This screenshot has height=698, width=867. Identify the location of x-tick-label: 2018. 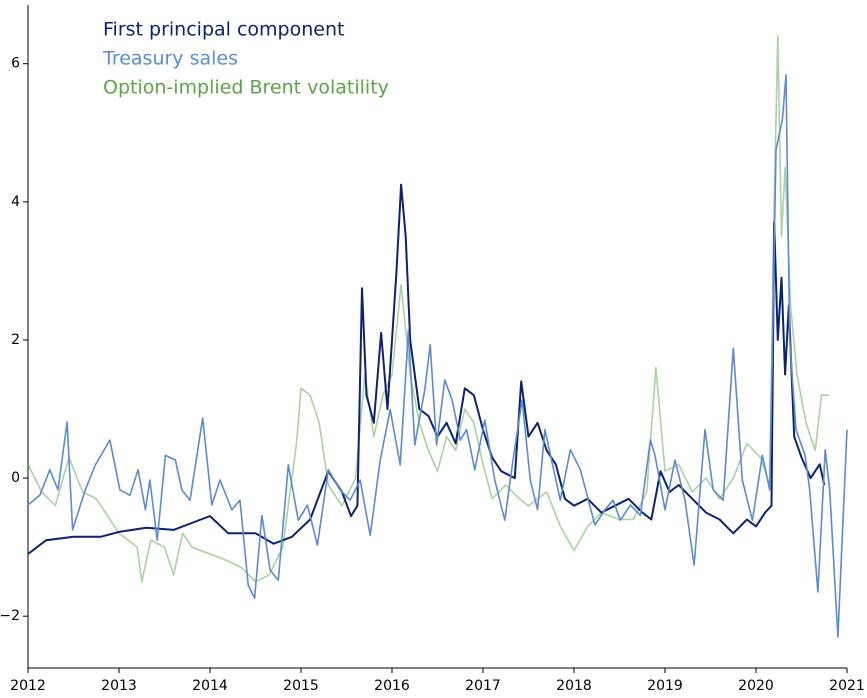
(574, 686).